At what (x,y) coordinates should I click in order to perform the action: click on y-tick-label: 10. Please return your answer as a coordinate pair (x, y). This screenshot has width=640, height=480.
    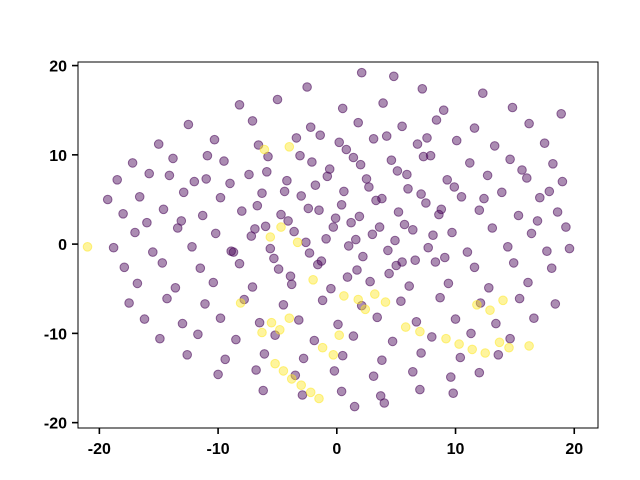
    Looking at the image, I should click on (58, 156).